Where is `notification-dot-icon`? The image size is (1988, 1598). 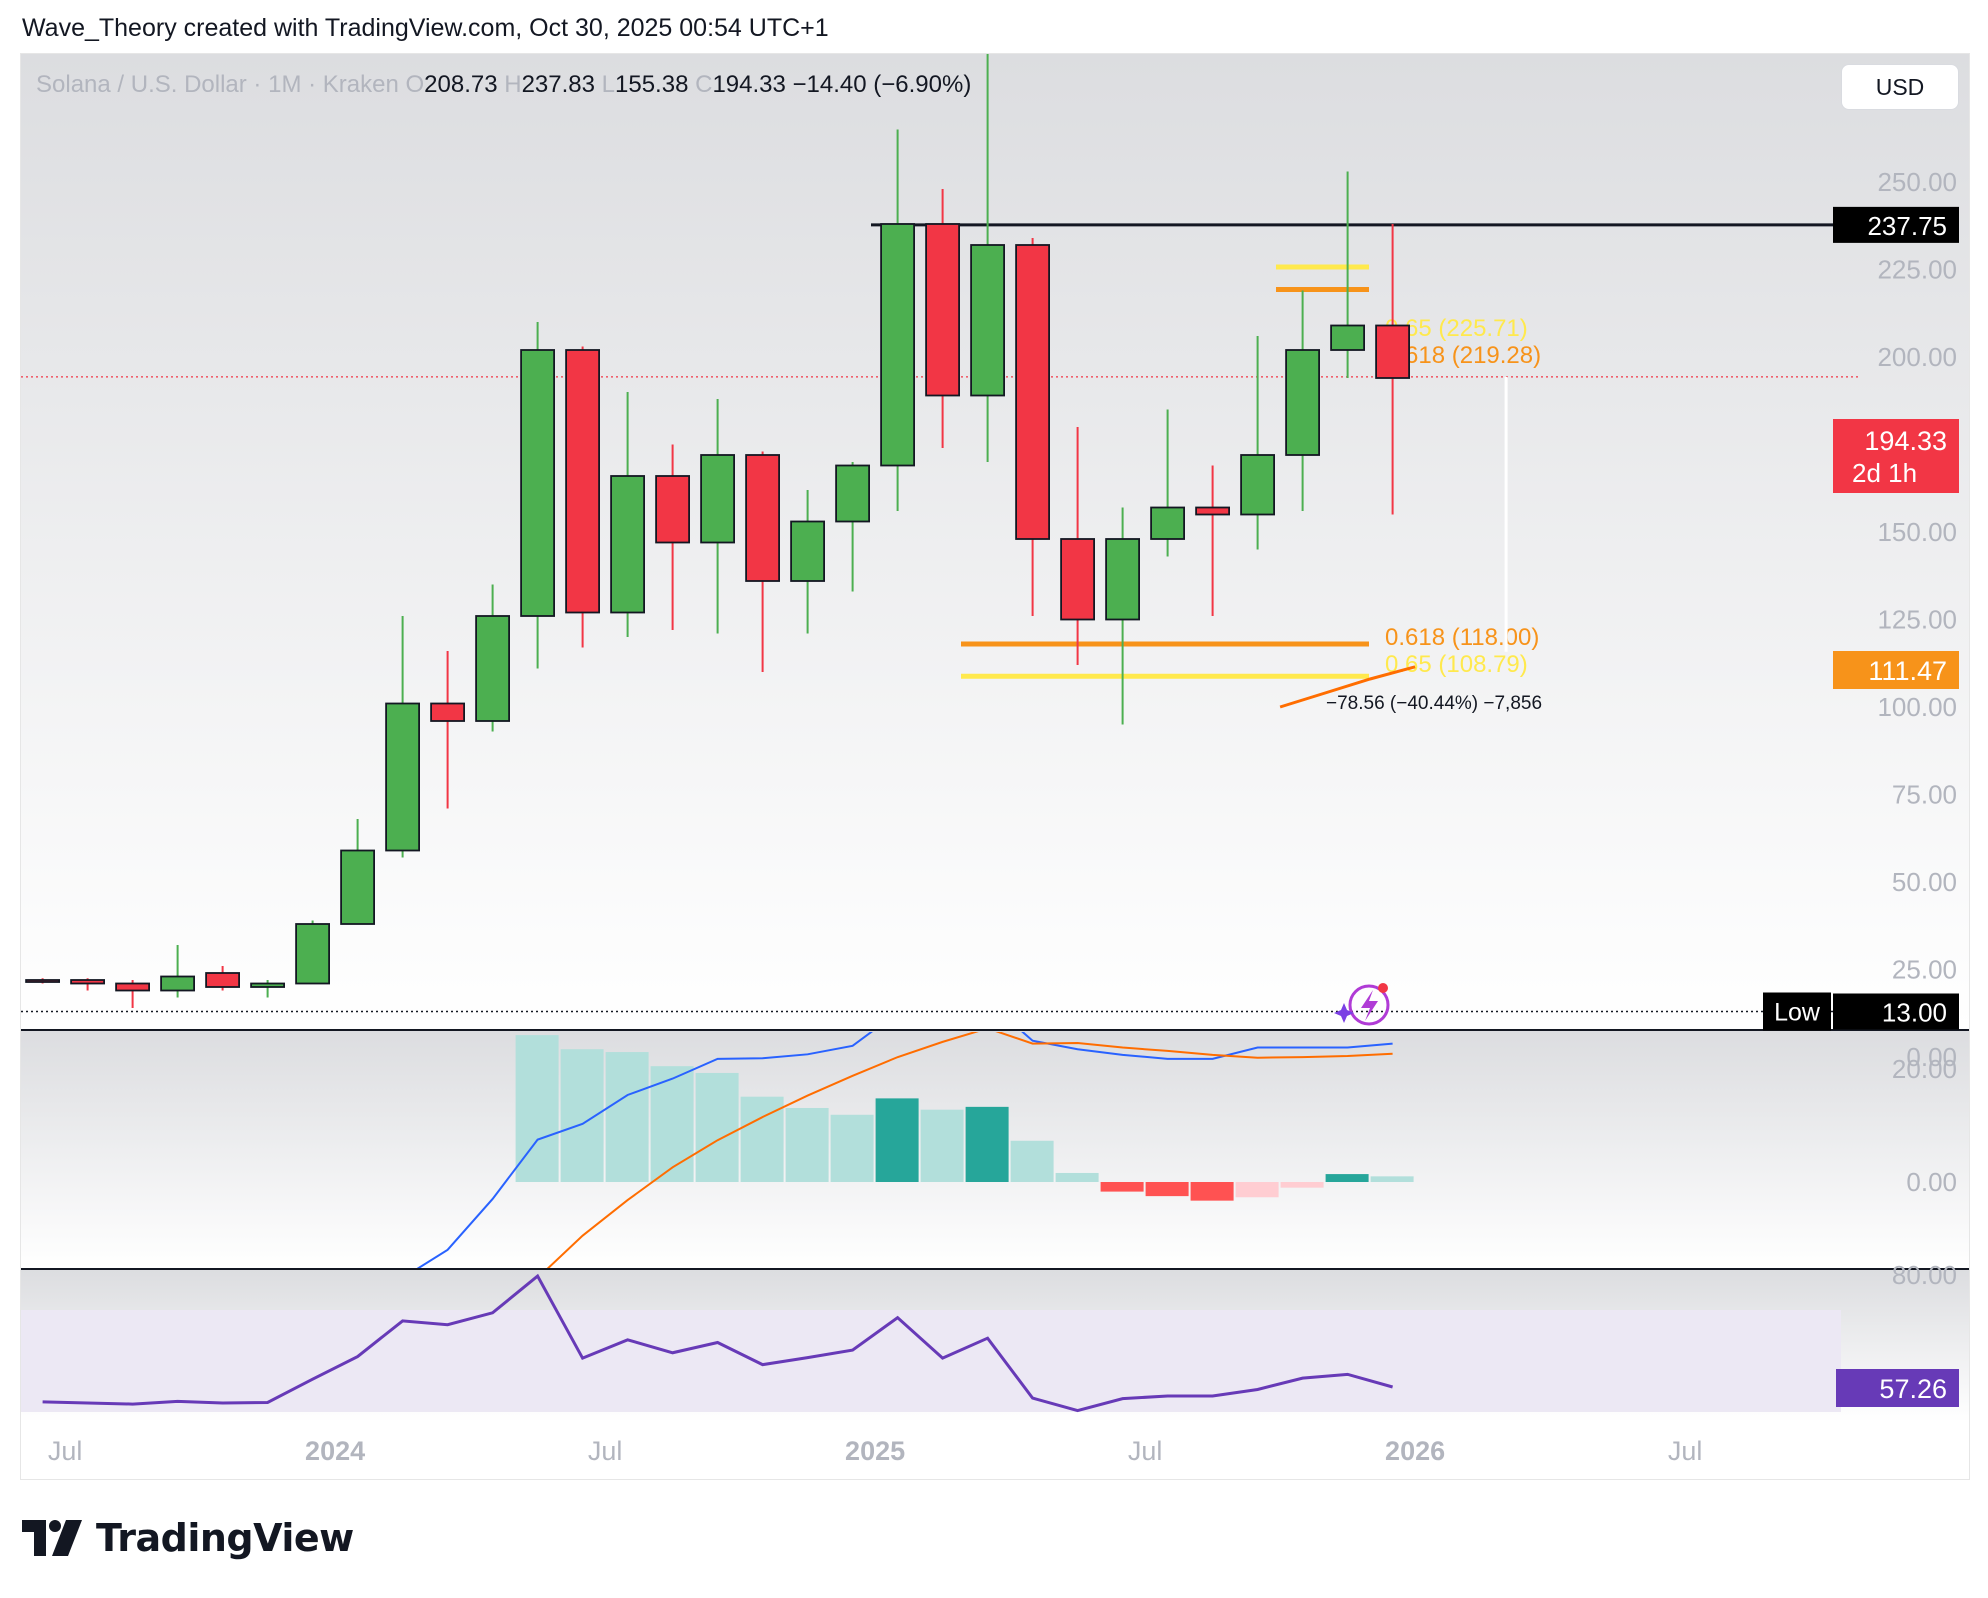
notification-dot-icon is located at coordinates (1383, 988).